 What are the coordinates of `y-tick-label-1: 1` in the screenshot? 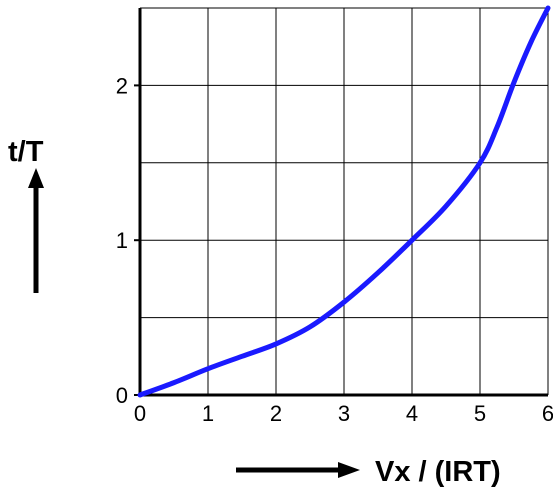 It's located at (122, 240).